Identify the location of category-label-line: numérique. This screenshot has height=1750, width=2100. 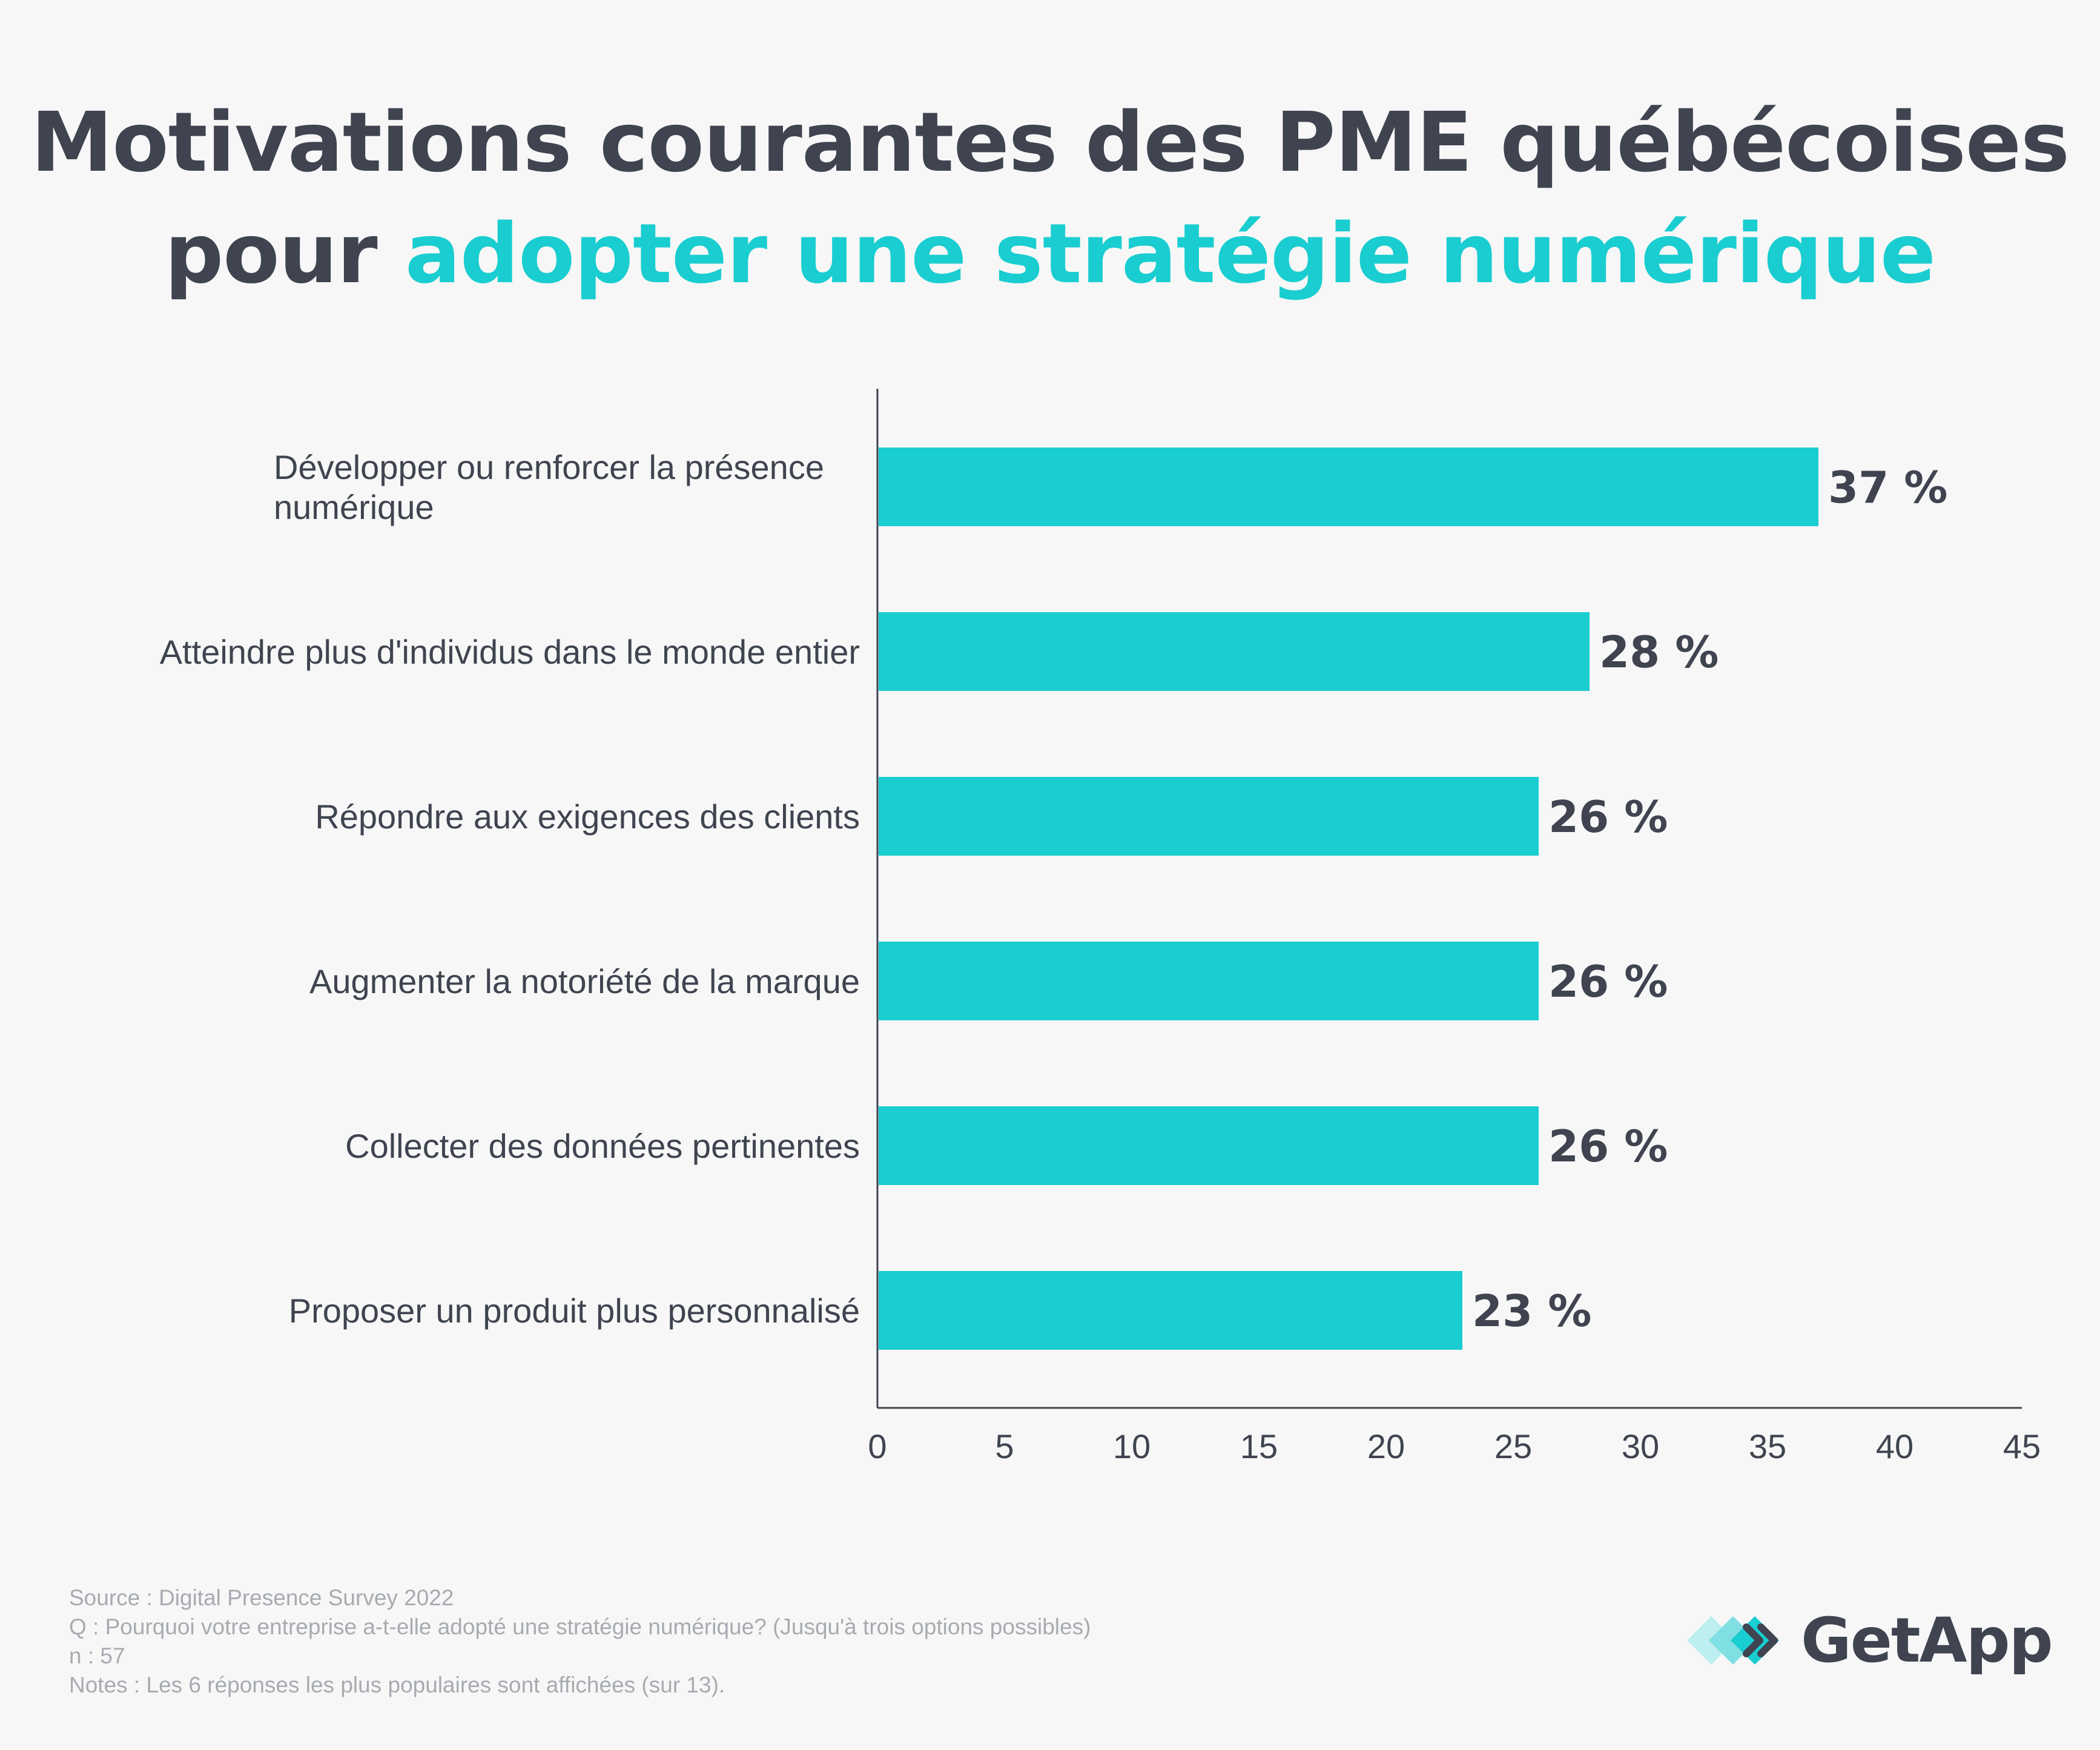
(354, 507).